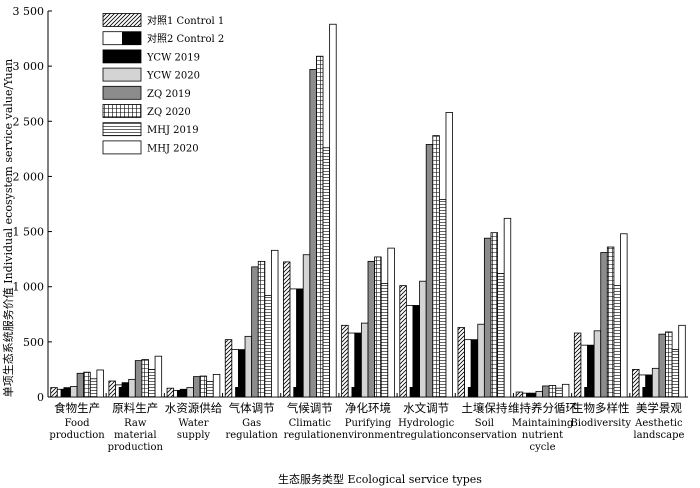  Describe the element at coordinates (29, 232) in the screenshot. I see `y-tick-label: 1 500` at that location.